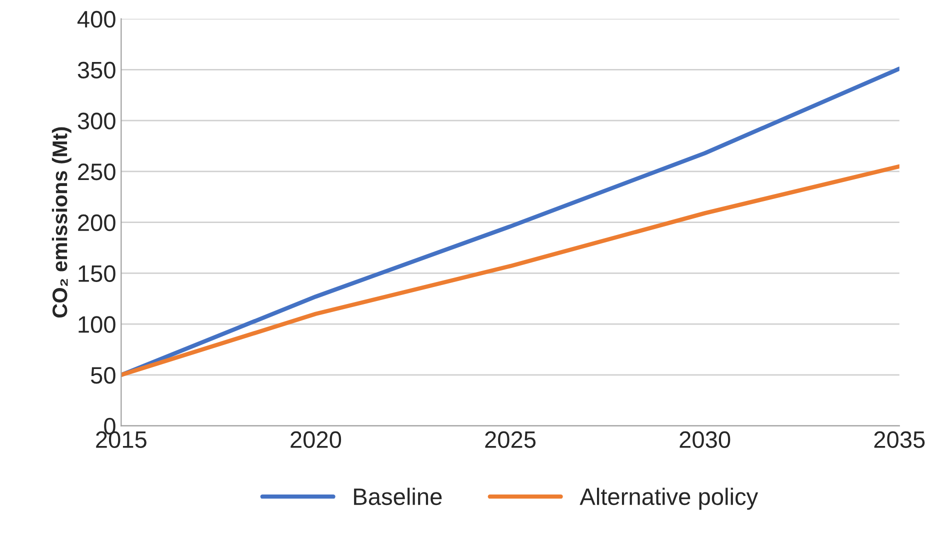  What do you see at coordinates (669, 499) in the screenshot?
I see `legend-label: Alternative policy` at bounding box center [669, 499].